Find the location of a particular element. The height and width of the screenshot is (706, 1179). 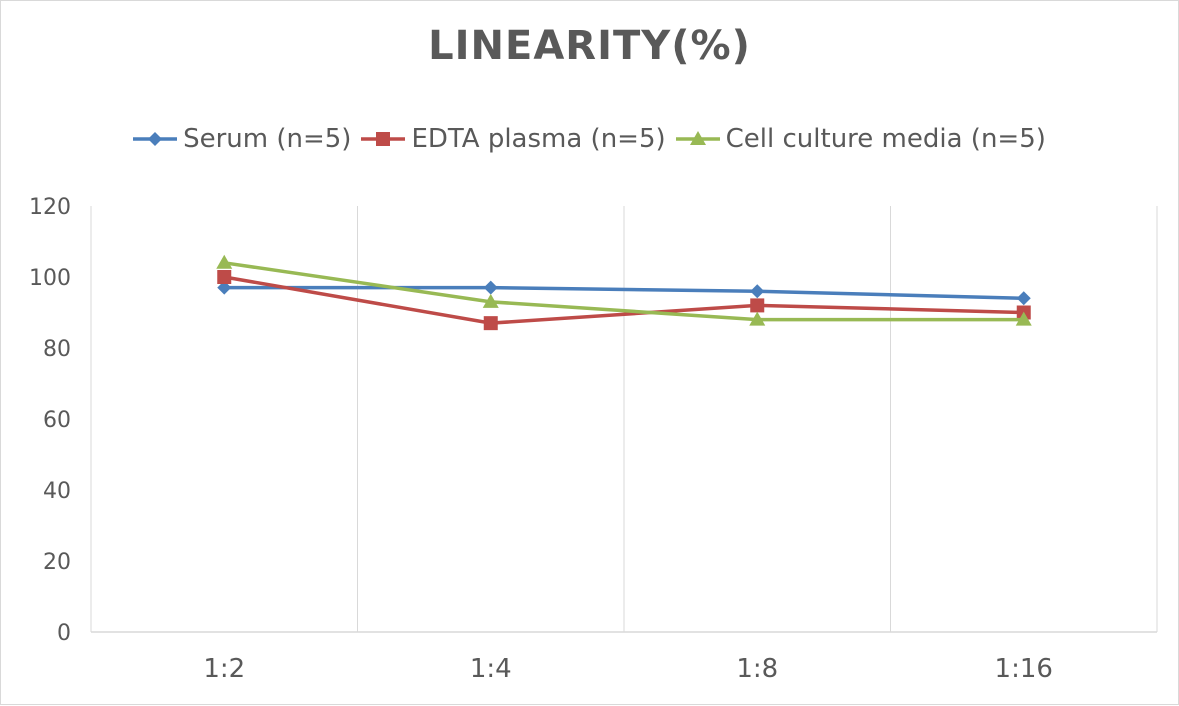

x-tick-label: 1:16 is located at coordinates (1024, 669).